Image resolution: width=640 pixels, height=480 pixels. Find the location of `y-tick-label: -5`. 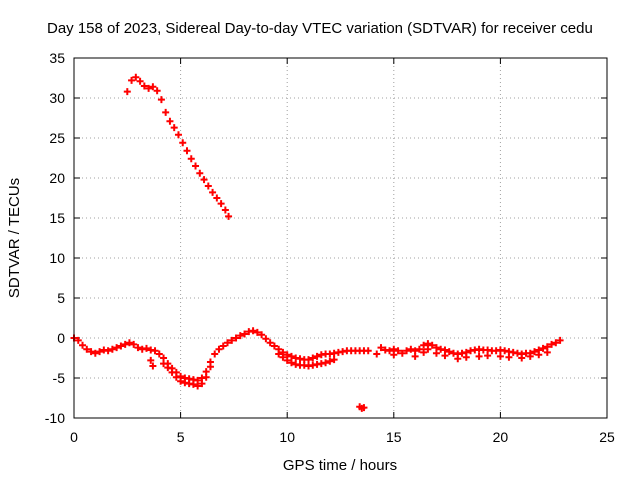

y-tick-label: -5 is located at coordinates (59, 378).